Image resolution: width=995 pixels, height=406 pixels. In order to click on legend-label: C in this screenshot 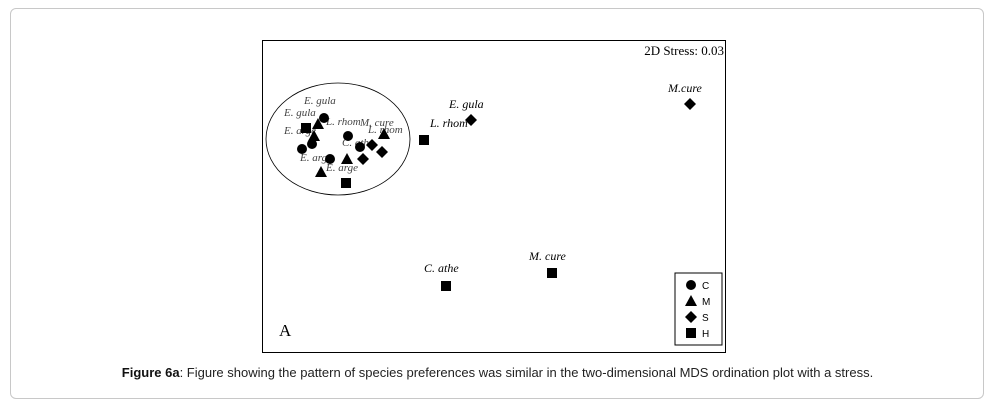, I will do `click(705, 286)`.